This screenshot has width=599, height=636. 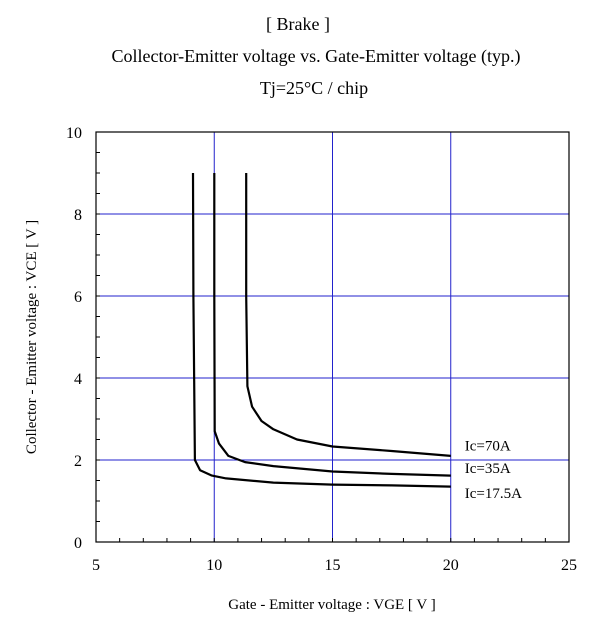 What do you see at coordinates (331, 605) in the screenshot?
I see `x-axis-label: Gate - Emitter voltage : VGE [ V ]` at bounding box center [331, 605].